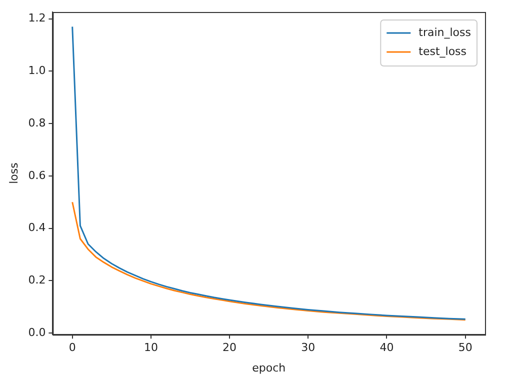 This screenshot has height=381, width=525. I want to click on y-tick-label: 1.0, so click(37, 71).